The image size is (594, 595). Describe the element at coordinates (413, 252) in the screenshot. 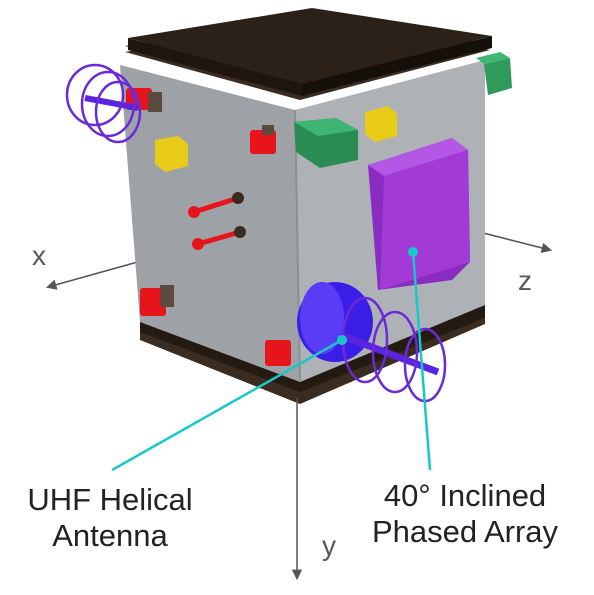

I see `callout-dot-phased` at that location.